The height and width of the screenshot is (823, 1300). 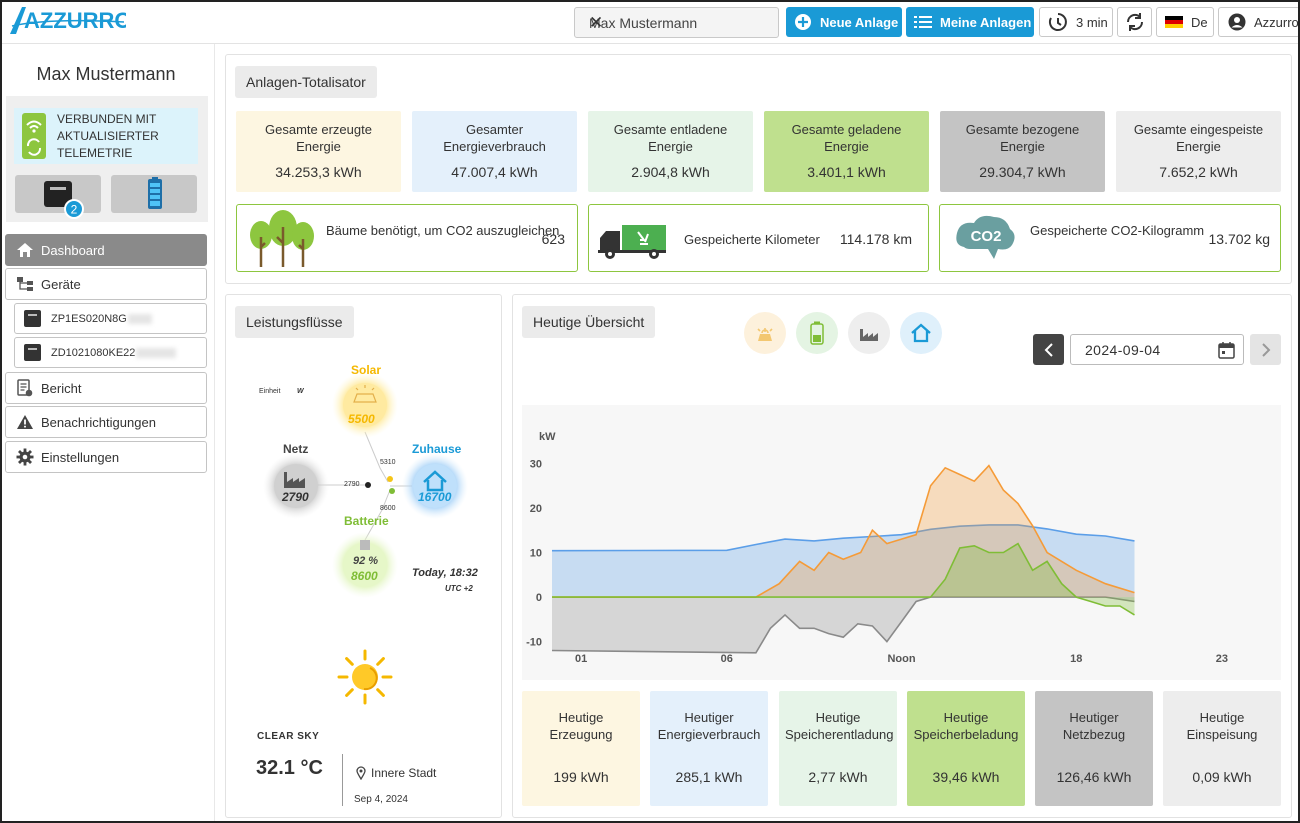 I want to click on trees-icon, so click(x=282, y=238).